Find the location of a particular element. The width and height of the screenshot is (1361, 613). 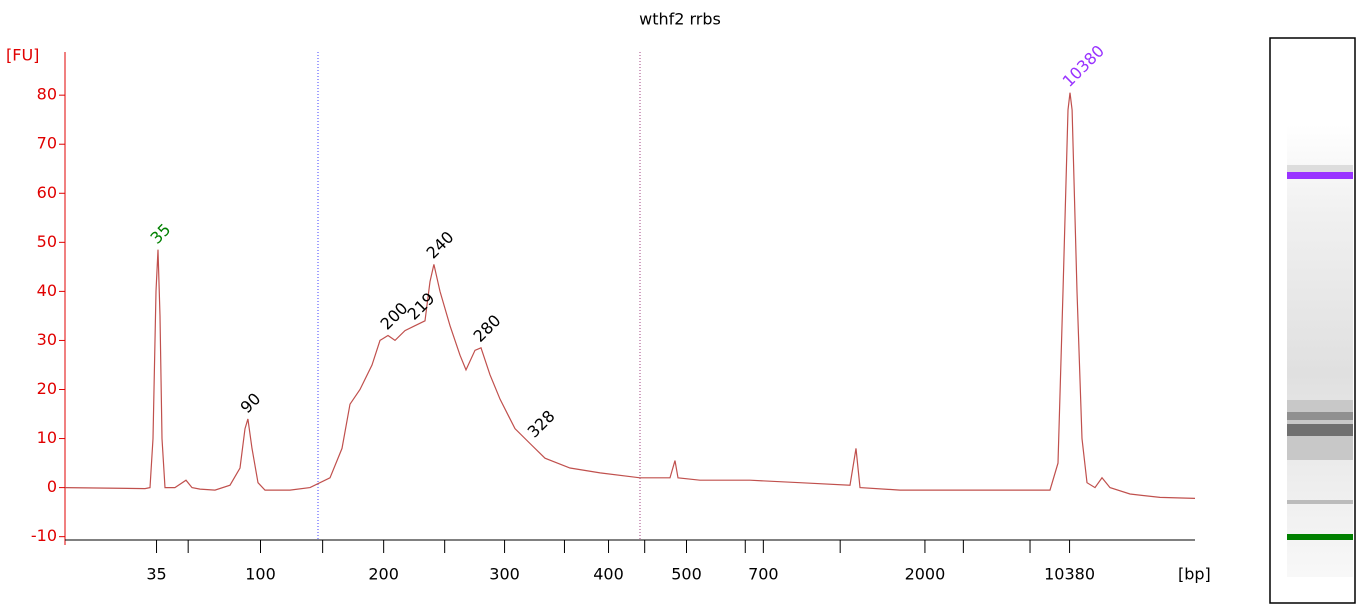

y-axis-label: [FU] is located at coordinates (22, 55).